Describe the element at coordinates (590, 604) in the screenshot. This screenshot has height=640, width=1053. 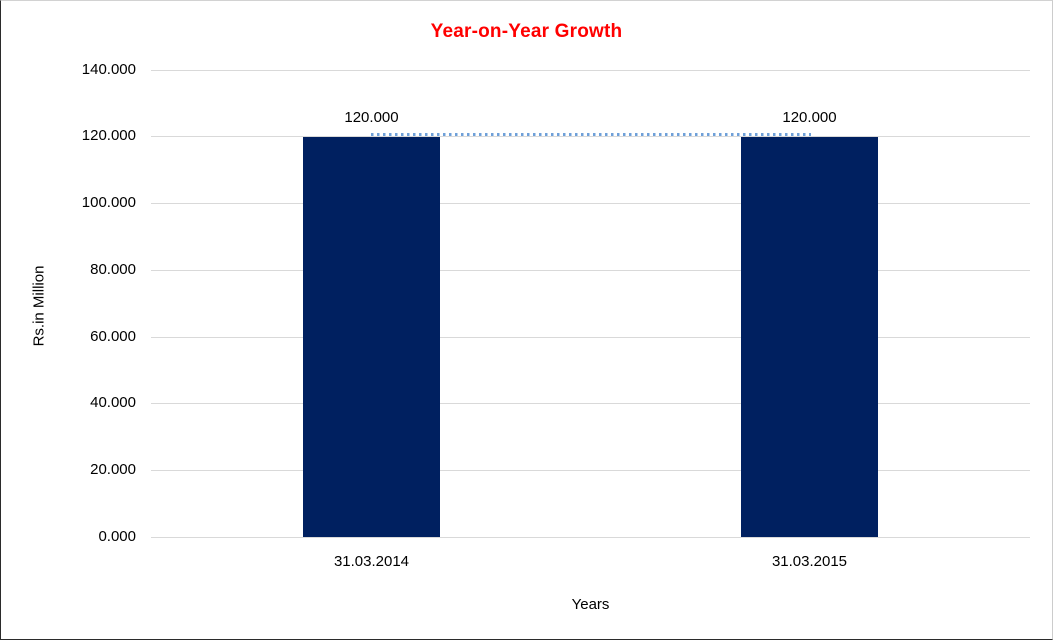
I see `x-axis-title: Years` at that location.